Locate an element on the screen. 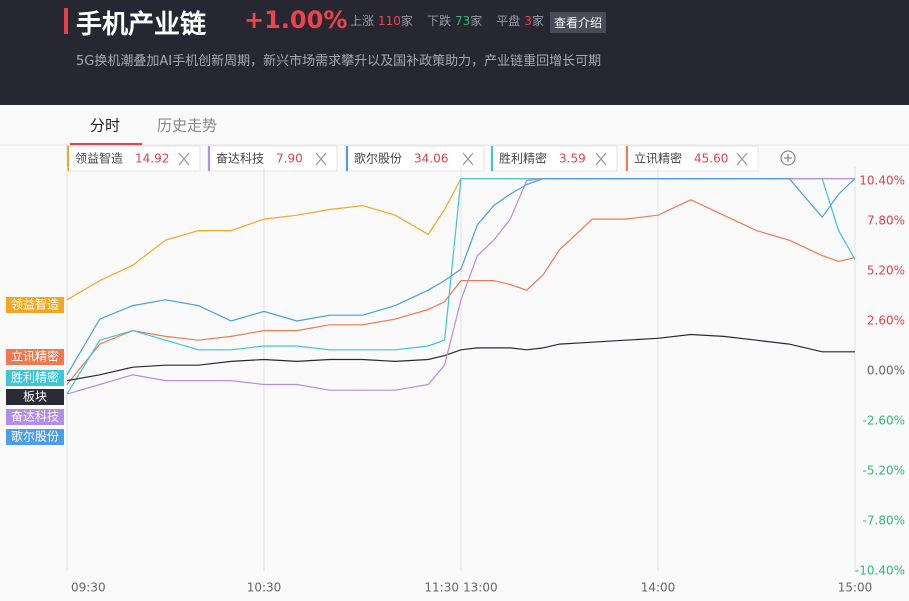  chip: 立讯精密 45.60 is located at coordinates (692, 158).